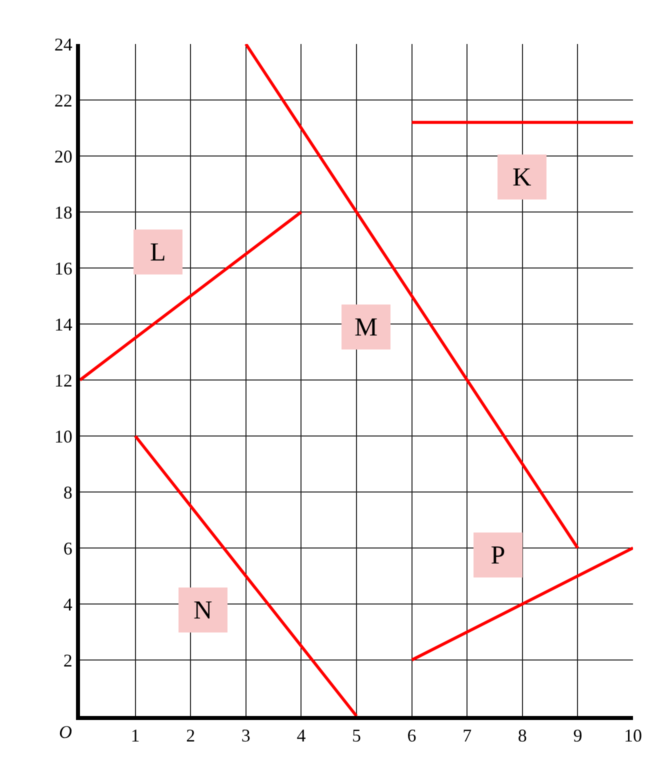 The height and width of the screenshot is (774, 654). What do you see at coordinates (67, 548) in the screenshot?
I see `y-tick-label: 6` at bounding box center [67, 548].